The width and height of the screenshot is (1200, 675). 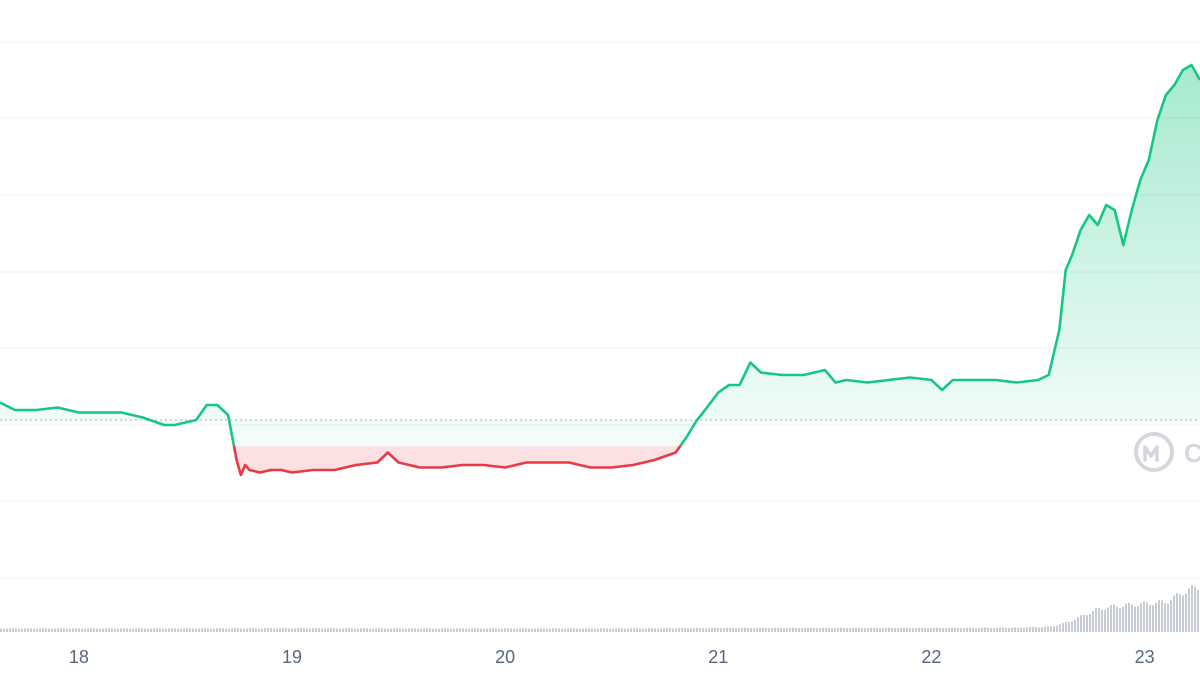 I want to click on x-tick-label: 23, so click(x=1145, y=657).